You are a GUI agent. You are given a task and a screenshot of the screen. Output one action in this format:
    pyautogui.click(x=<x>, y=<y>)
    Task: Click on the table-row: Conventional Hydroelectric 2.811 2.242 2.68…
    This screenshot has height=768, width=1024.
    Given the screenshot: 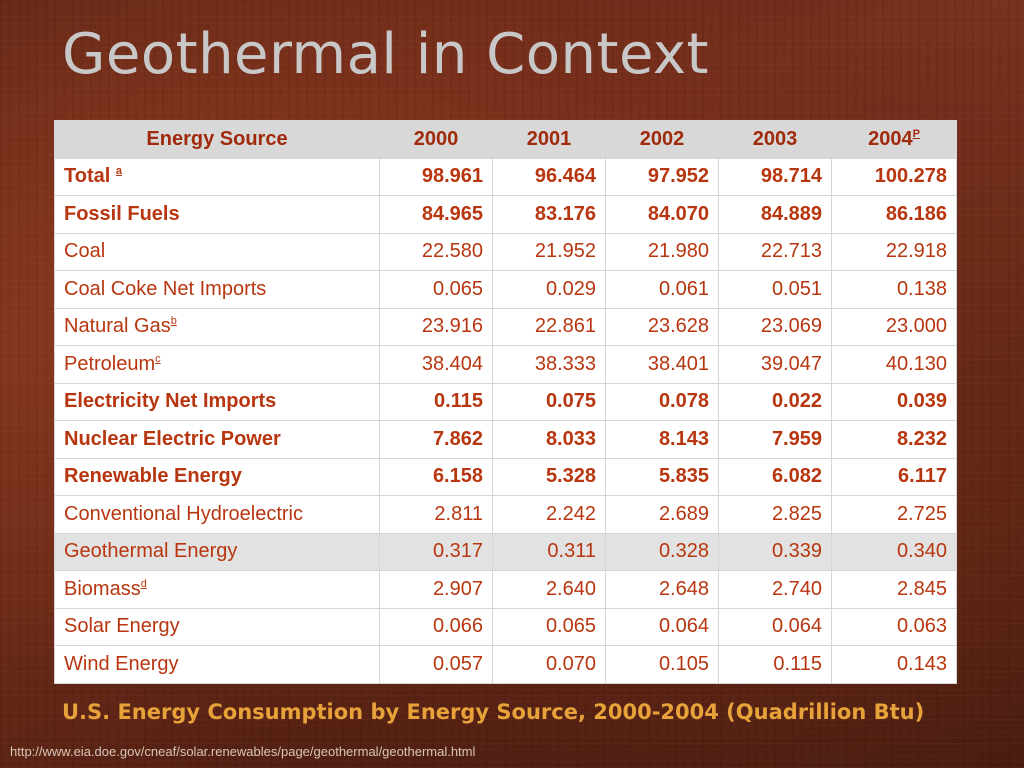 What is the action you would take?
    pyautogui.click(x=505, y=514)
    